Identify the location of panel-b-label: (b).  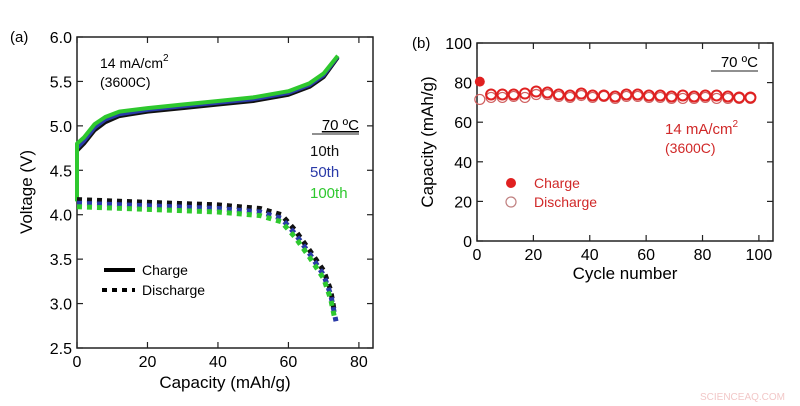
(421, 43).